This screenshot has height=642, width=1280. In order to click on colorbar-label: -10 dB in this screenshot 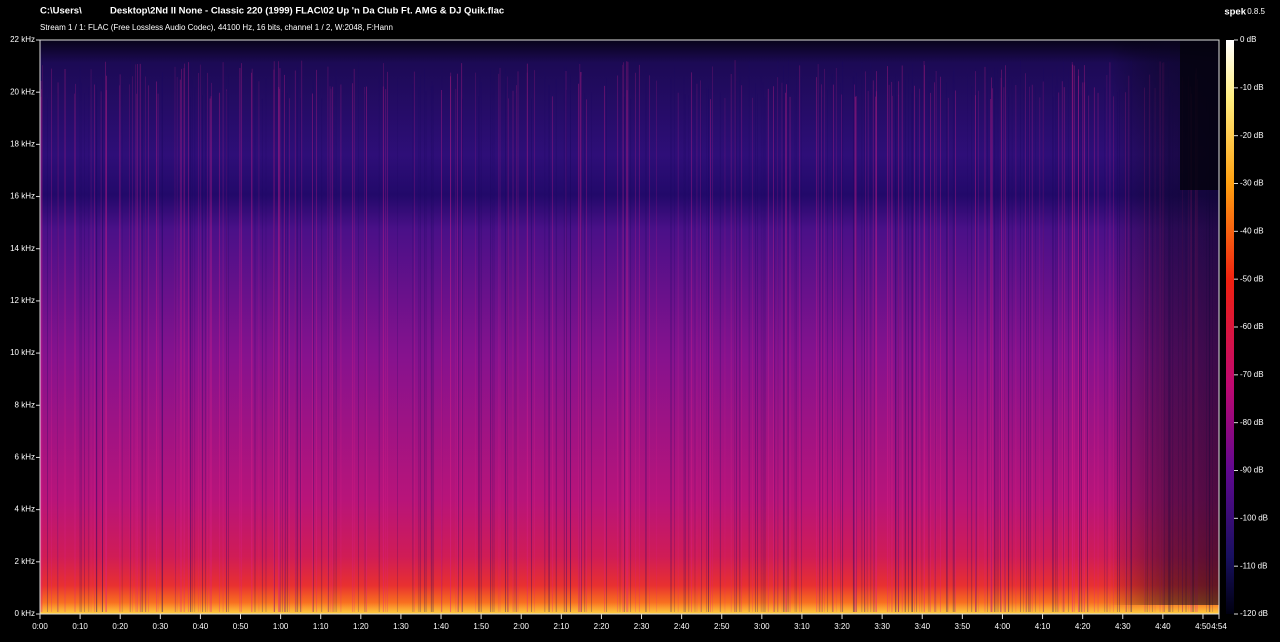, I will do `click(1252, 87)`.